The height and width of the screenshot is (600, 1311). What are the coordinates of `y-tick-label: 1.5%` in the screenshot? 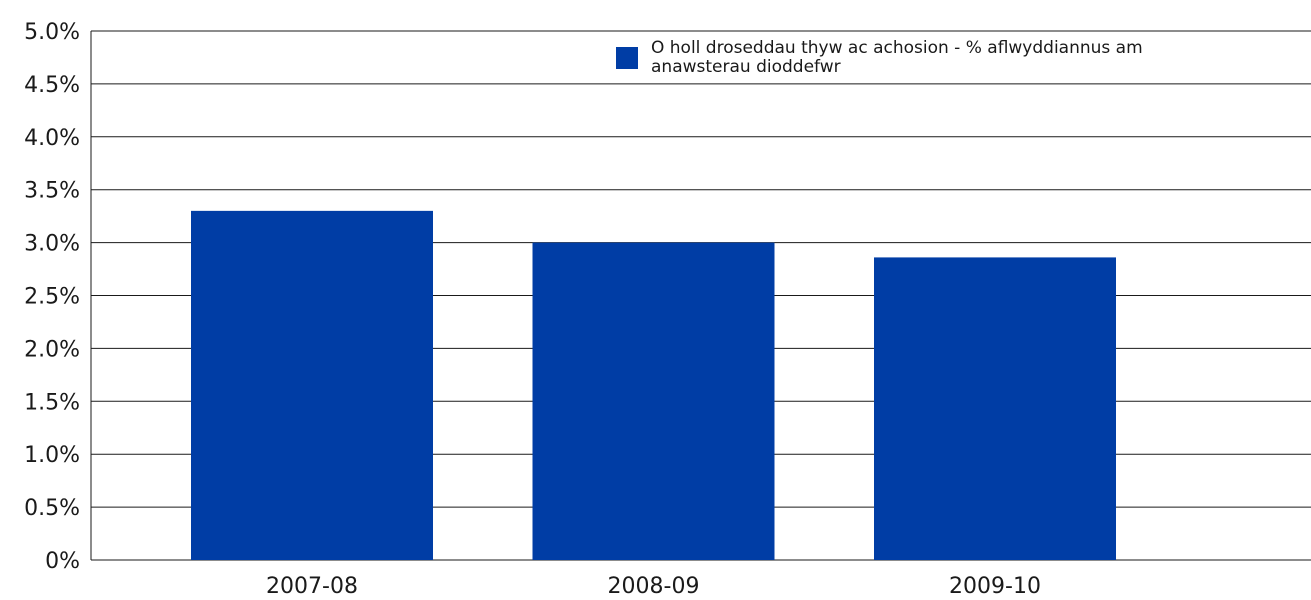 It's located at (52, 402).